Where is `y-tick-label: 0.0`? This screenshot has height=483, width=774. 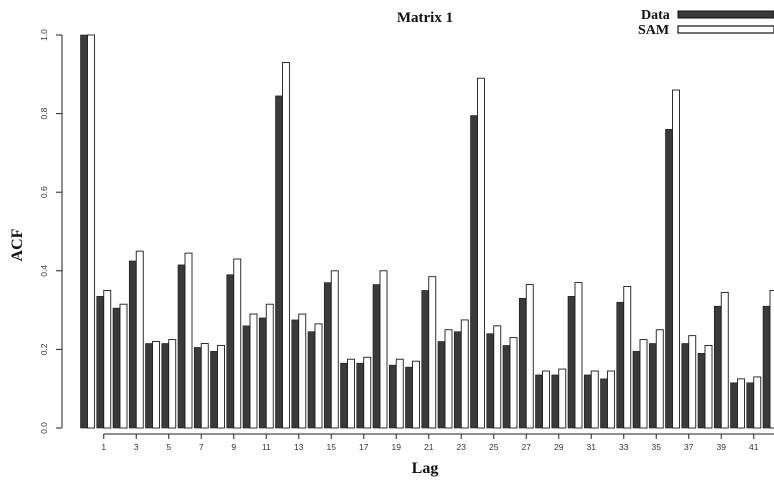
y-tick-label: 0.0 is located at coordinates (44, 428).